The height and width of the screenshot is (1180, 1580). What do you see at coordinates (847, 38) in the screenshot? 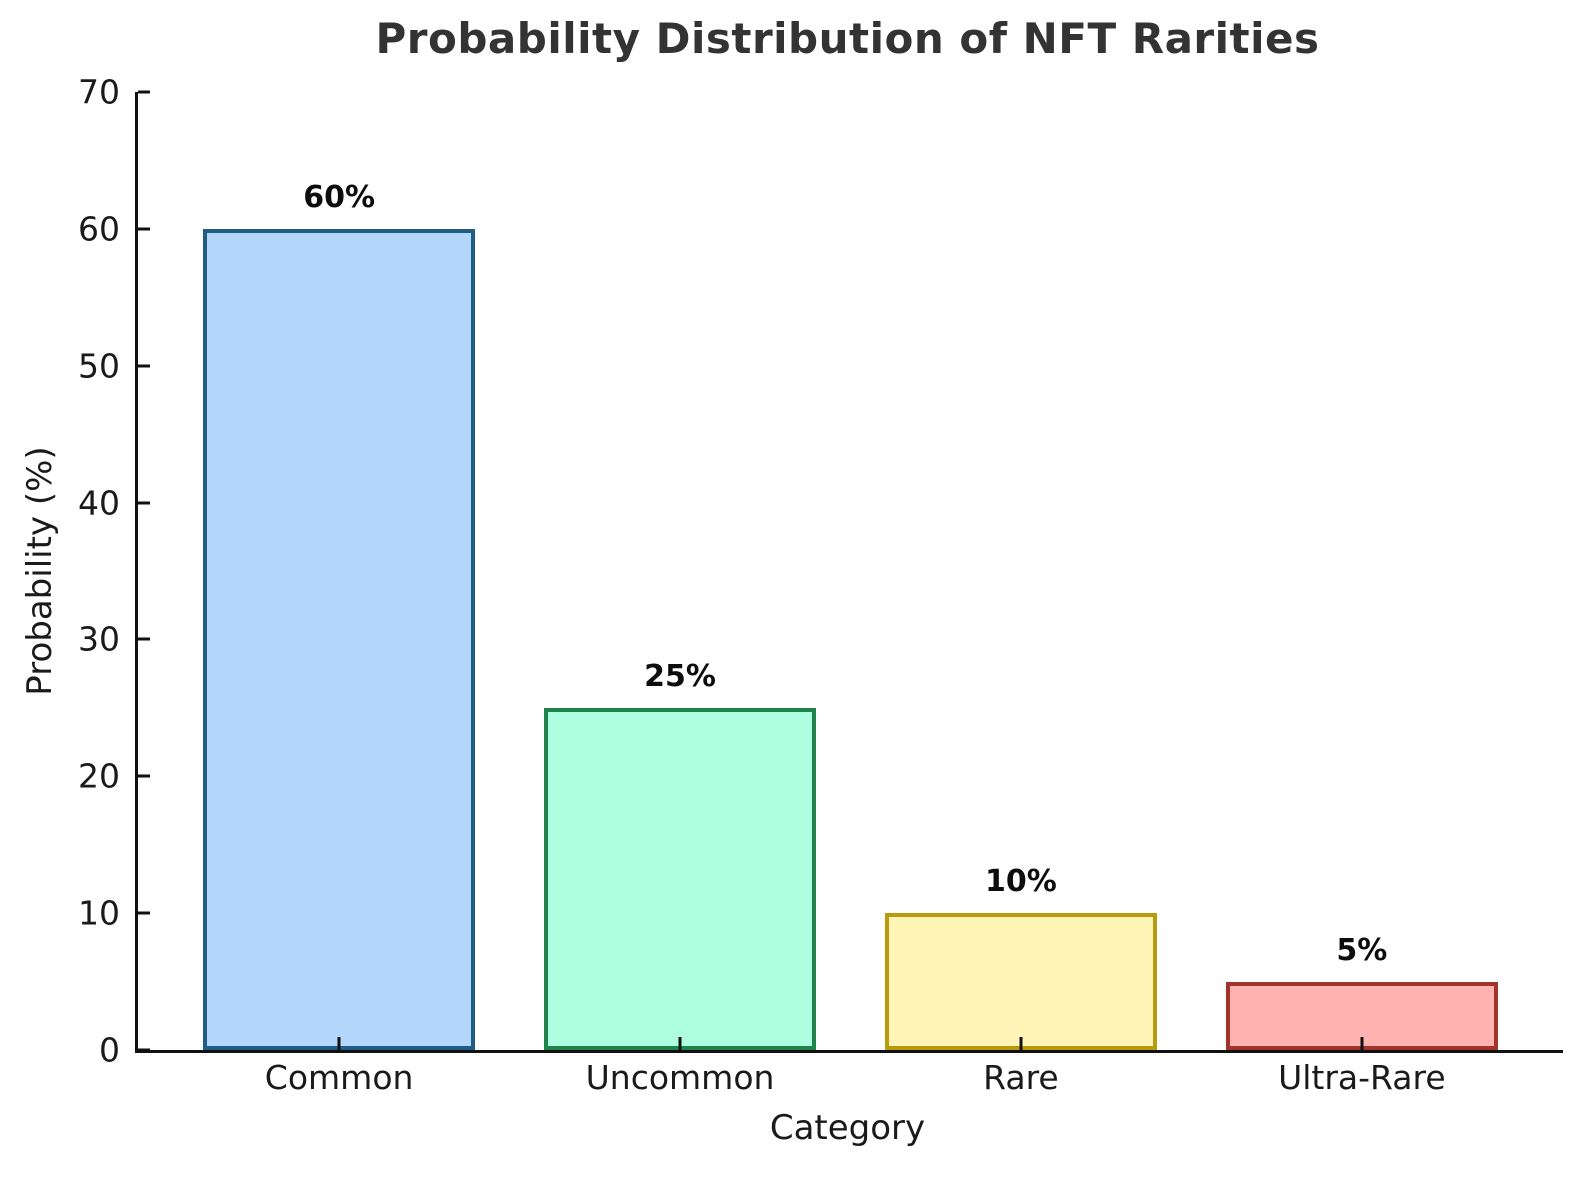
I see `chart-title: Probability Distribution of NFT Rarities` at bounding box center [847, 38].